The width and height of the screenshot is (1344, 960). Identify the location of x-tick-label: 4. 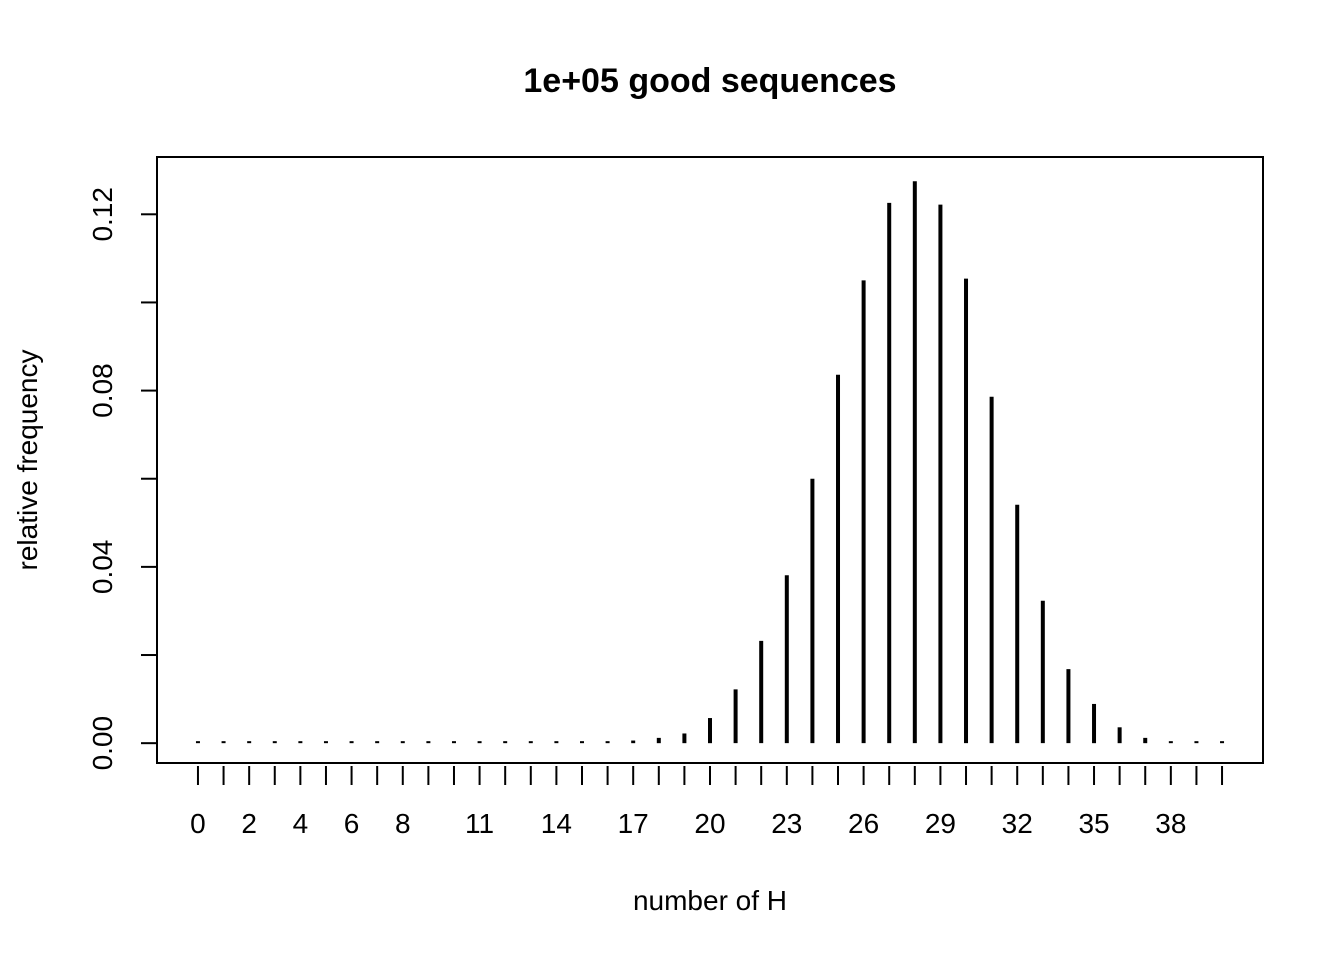
(301, 823).